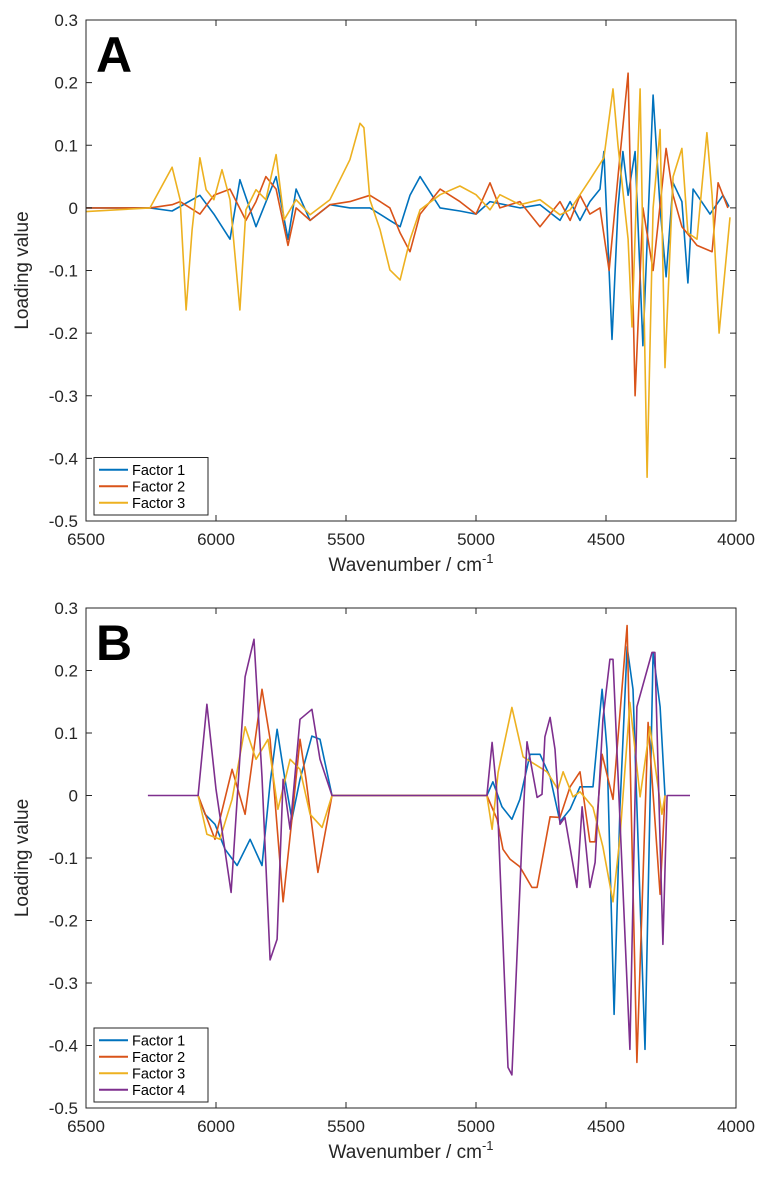  What do you see at coordinates (114, 55) in the screenshot?
I see `panel-label: A` at bounding box center [114, 55].